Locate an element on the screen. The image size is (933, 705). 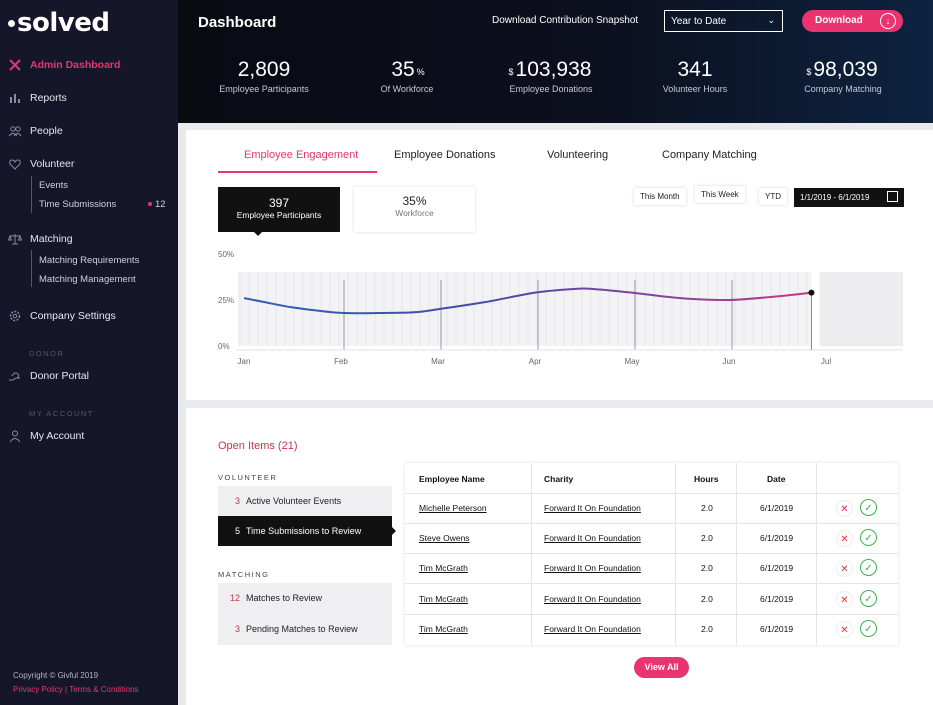
x-logo-icon is located at coordinates (15, 65).